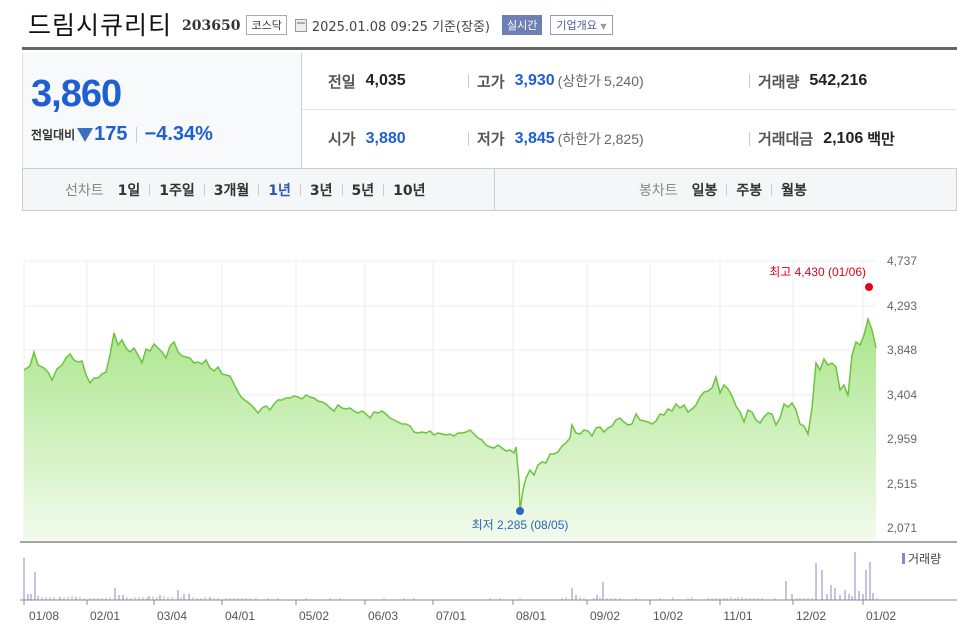 The width and height of the screenshot is (957, 636). Describe the element at coordinates (409, 190) in the screenshot. I see `period-10y: 10년` at that location.